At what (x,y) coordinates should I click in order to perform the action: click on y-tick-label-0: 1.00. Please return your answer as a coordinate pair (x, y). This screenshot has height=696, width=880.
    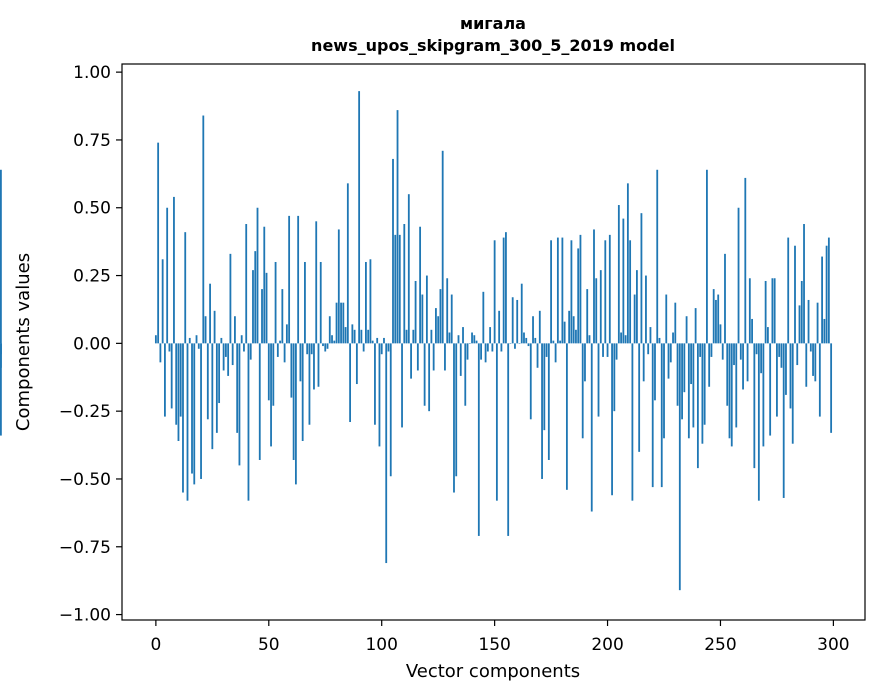
    Looking at the image, I should click on (92, 73).